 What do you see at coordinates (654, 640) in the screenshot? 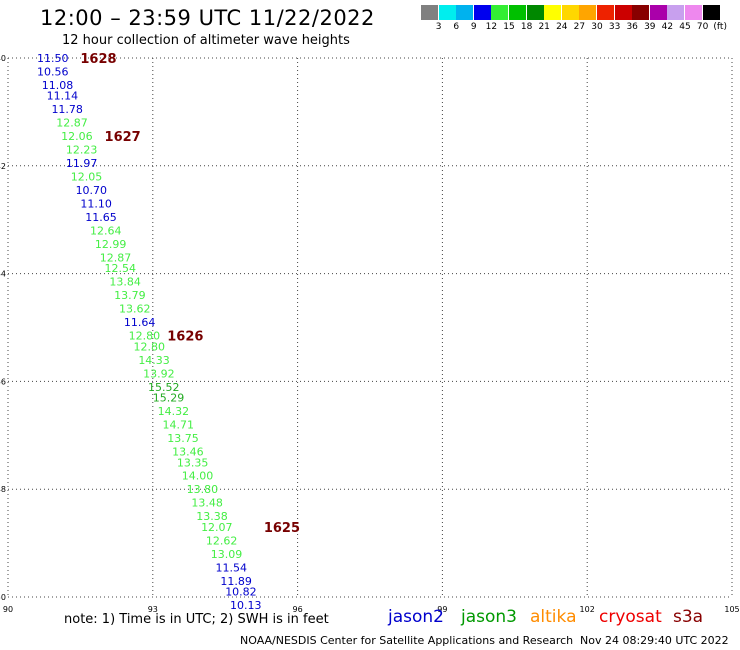
I see `generated-timestamp: Nov 24 08:29:40 UTC 2022` at bounding box center [654, 640].